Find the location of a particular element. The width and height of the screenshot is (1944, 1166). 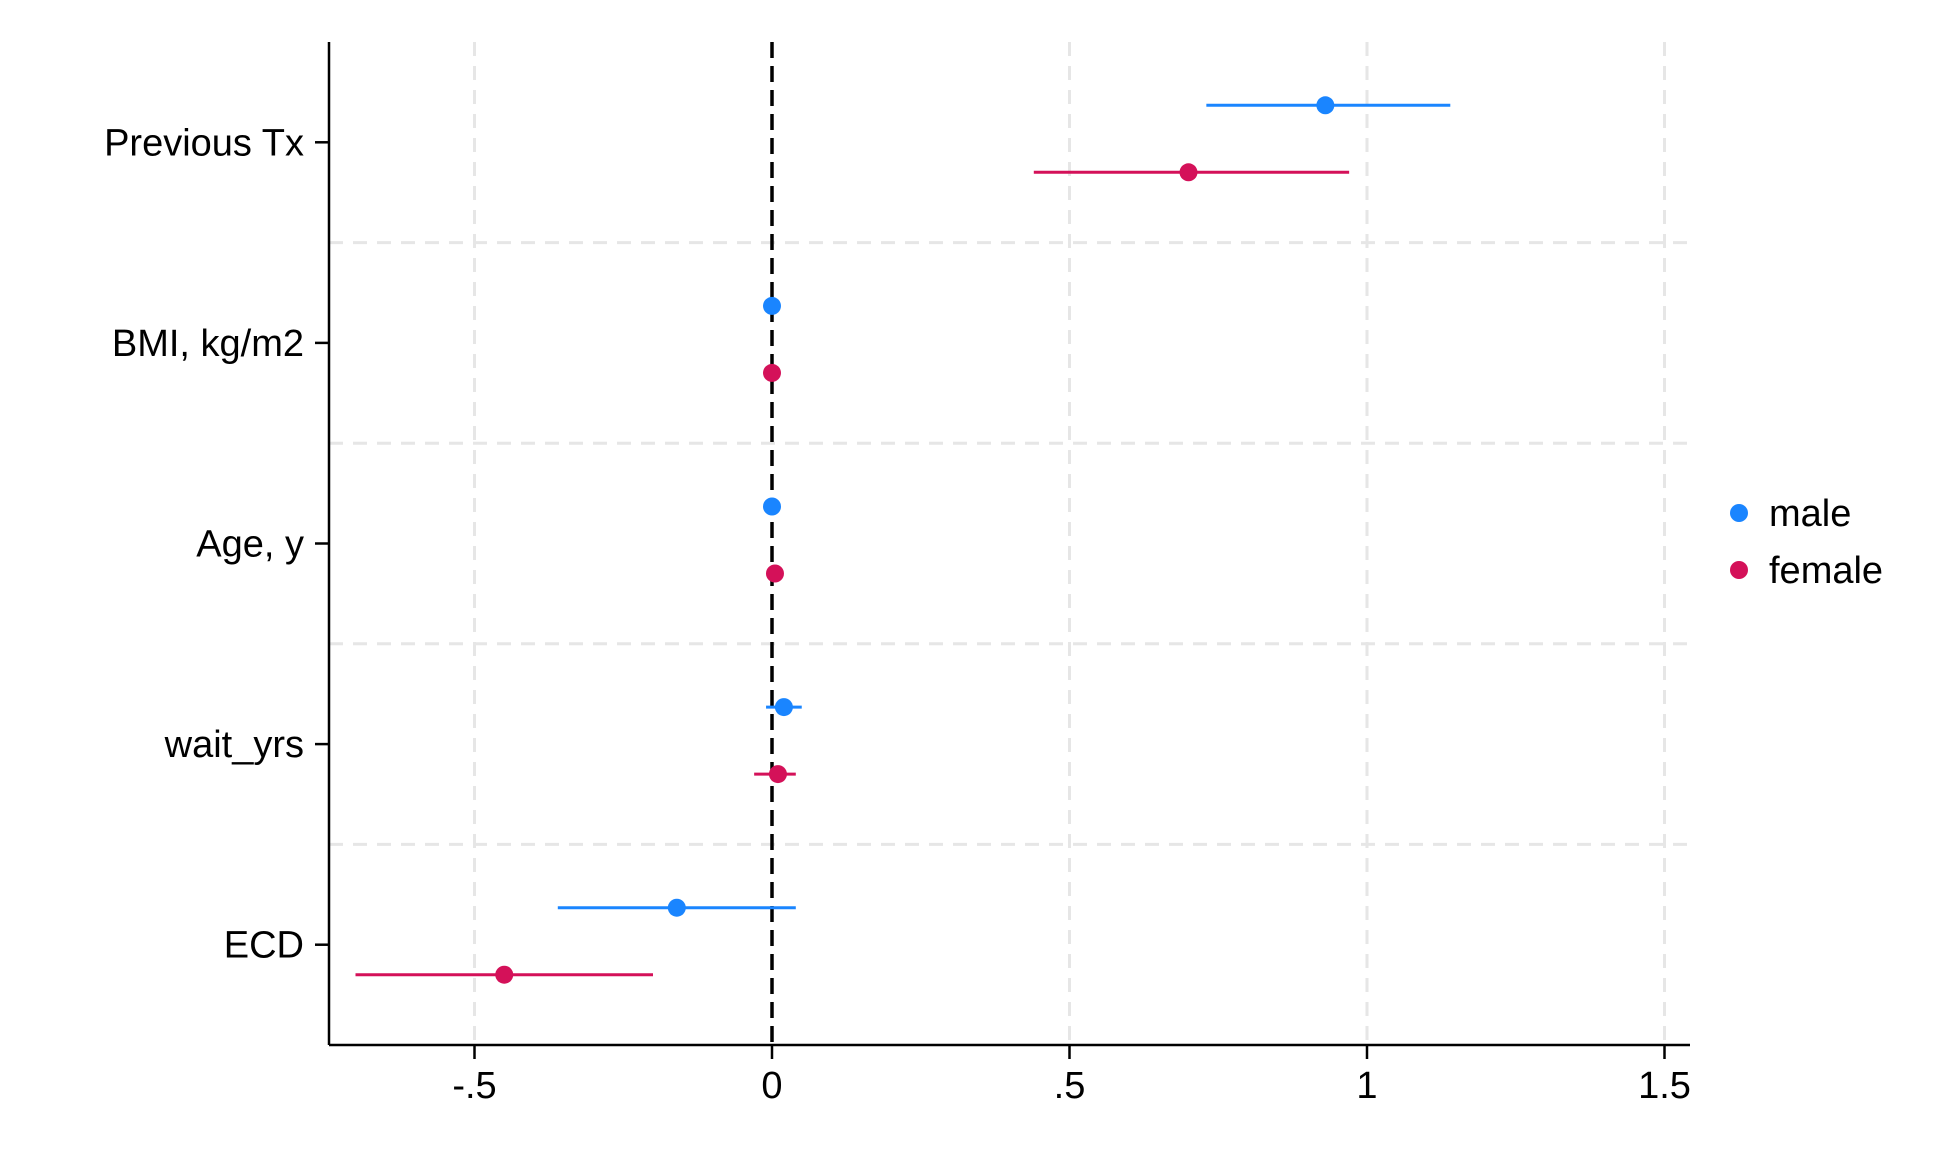

y-category-label: wait_yrs is located at coordinates (234, 745).